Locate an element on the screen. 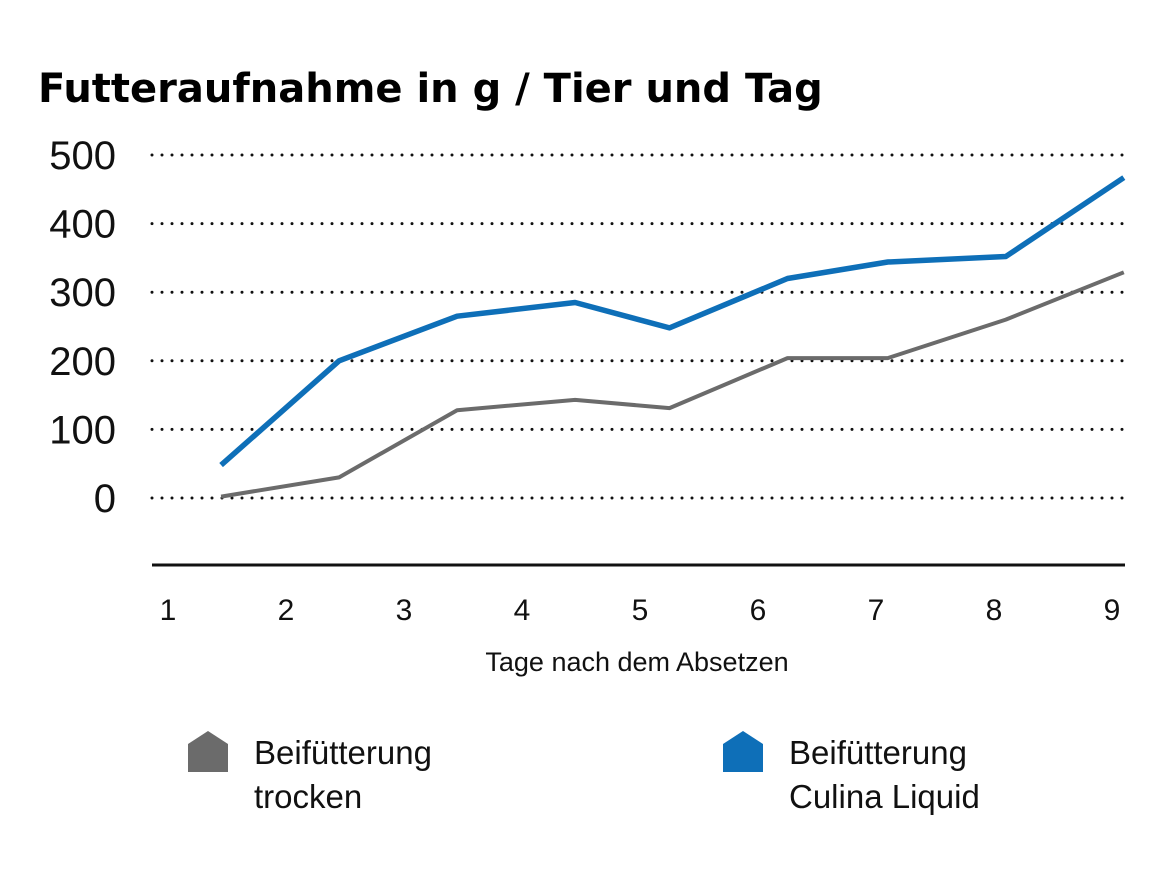  x-tick-label: 6 is located at coordinates (758, 610).